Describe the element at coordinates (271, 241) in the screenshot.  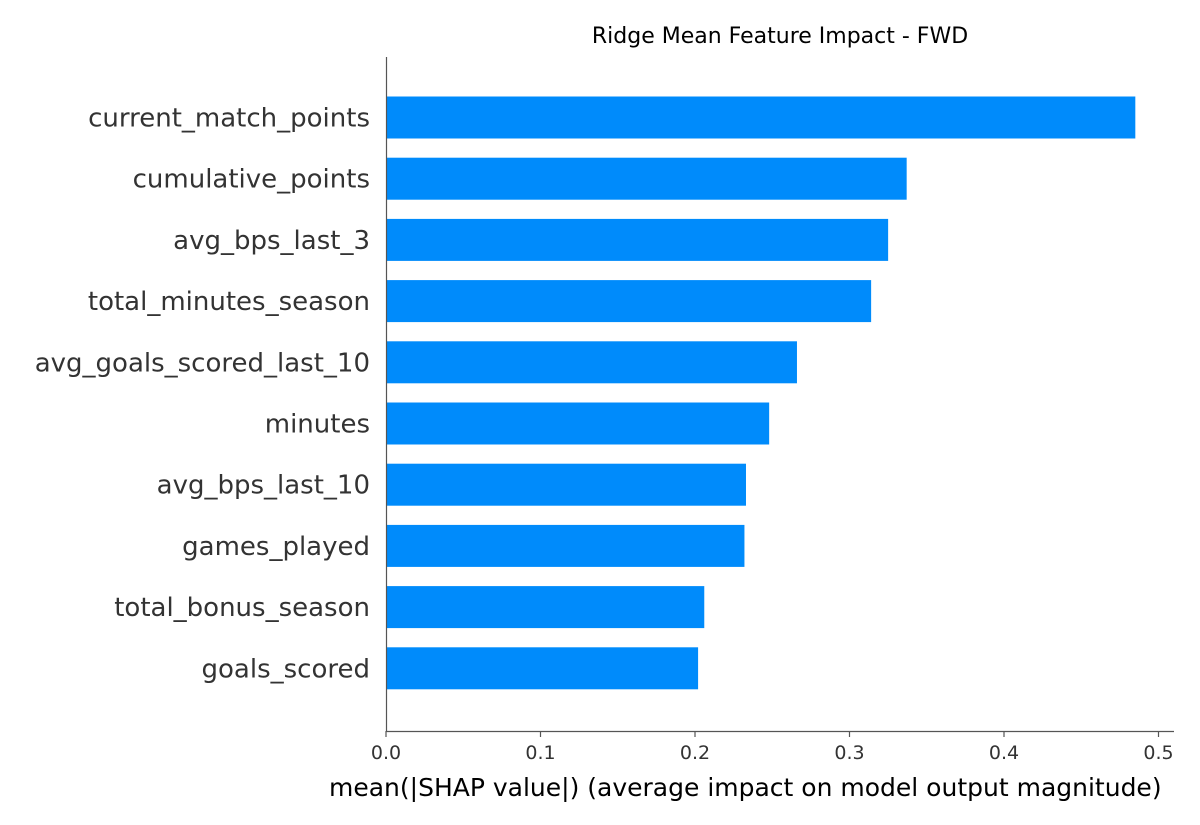
I see `category-label: avg_bps_last_3` at that location.